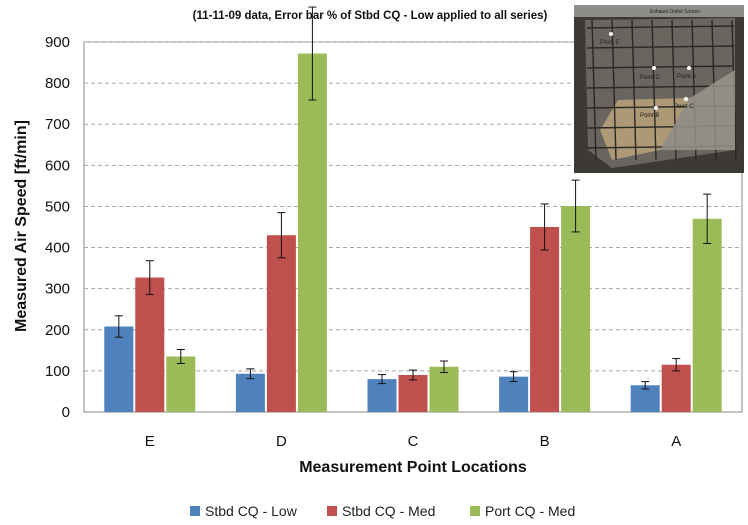 The width and height of the screenshot is (748, 525). I want to click on y-tick-label: 400, so click(57, 248).